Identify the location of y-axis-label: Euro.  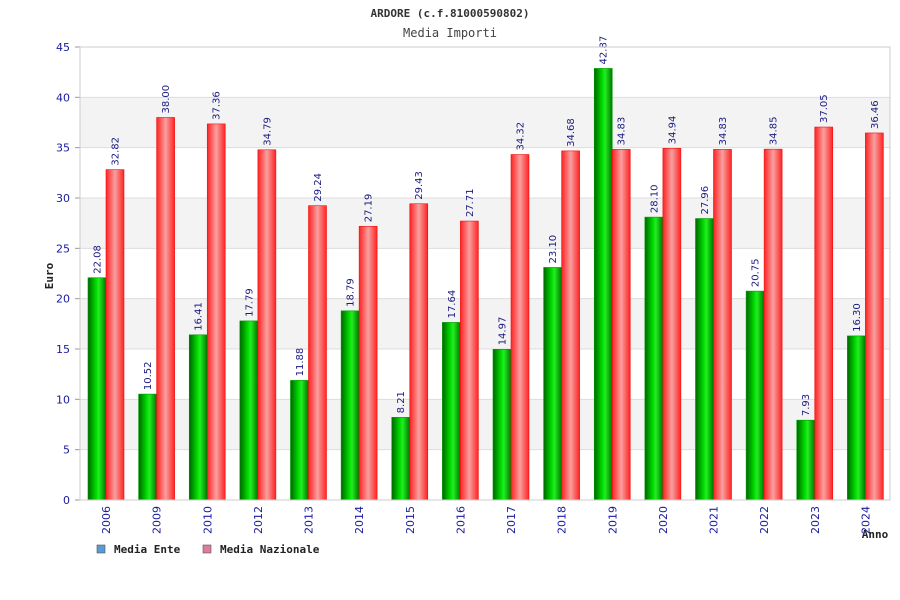
(49, 275).